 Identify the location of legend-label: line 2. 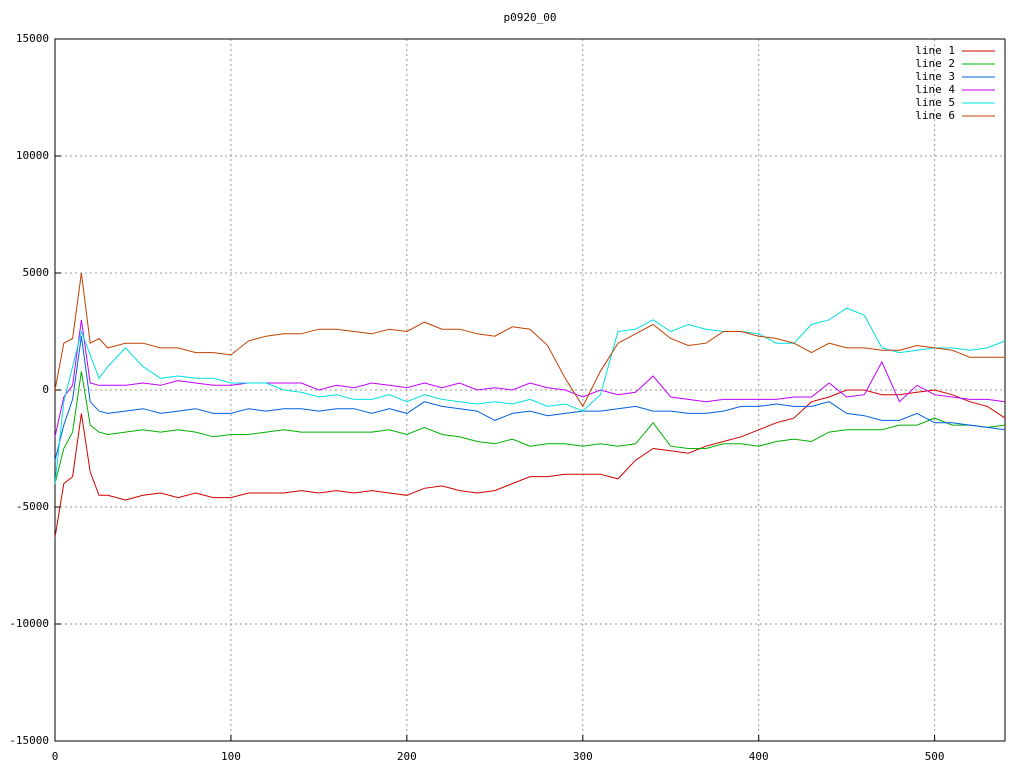
(935, 63).